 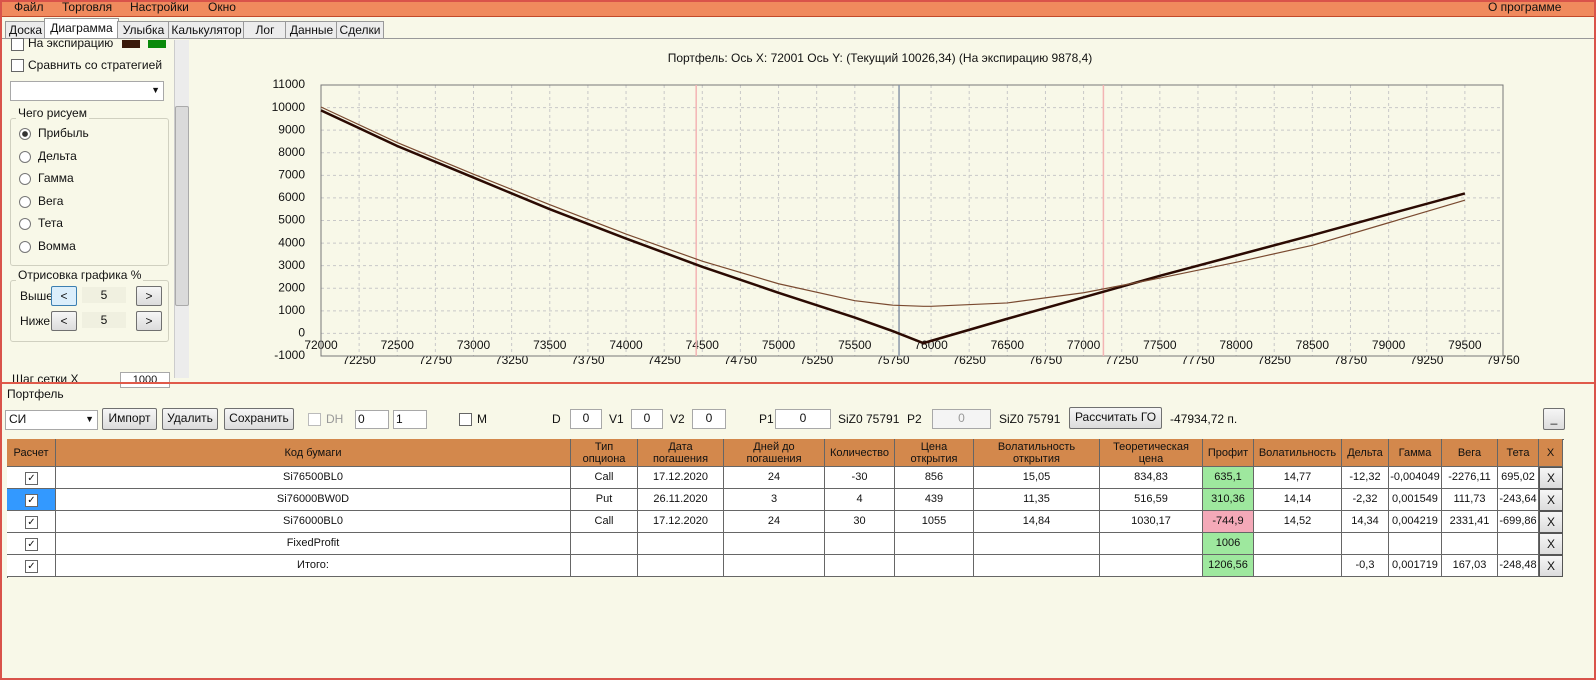 What do you see at coordinates (869, 419) in the screenshot?
I see `info-text: SiZ0 75791` at bounding box center [869, 419].